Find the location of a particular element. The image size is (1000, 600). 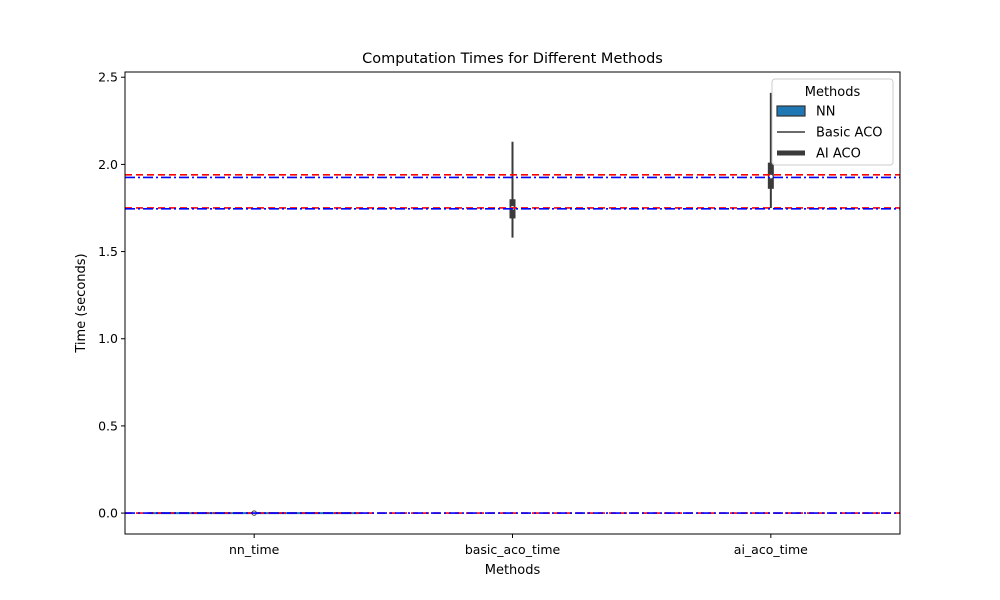

distribution-basic_aco_time is located at coordinates (512, 189).